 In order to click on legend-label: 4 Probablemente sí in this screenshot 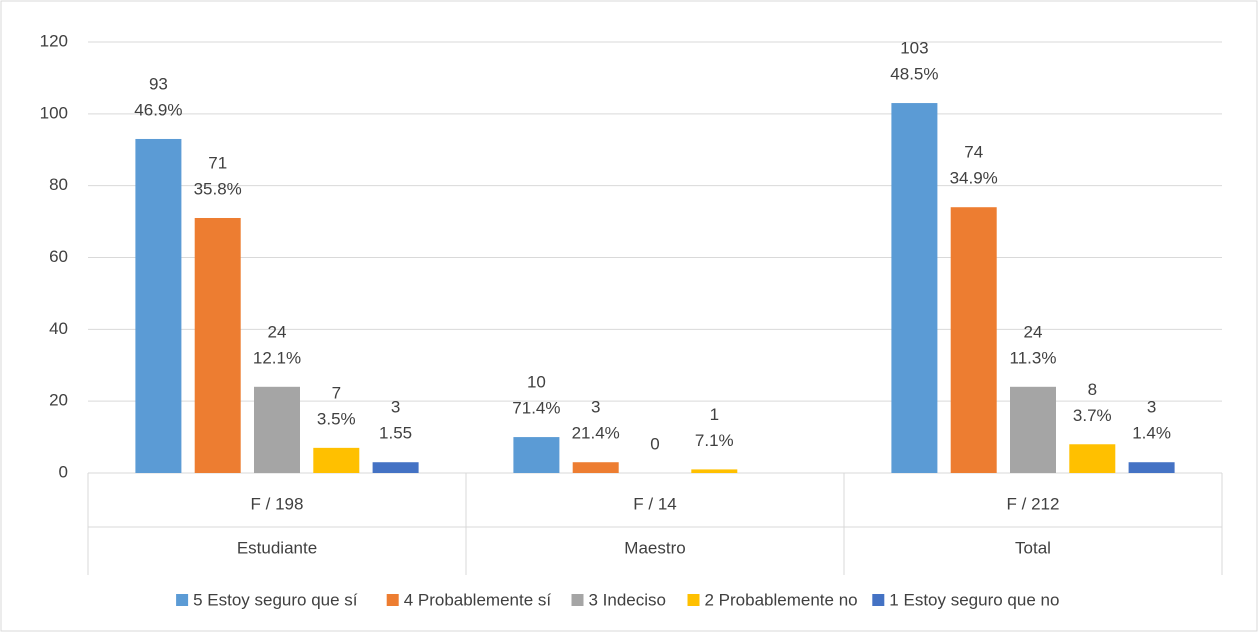, I will do `click(478, 599)`.